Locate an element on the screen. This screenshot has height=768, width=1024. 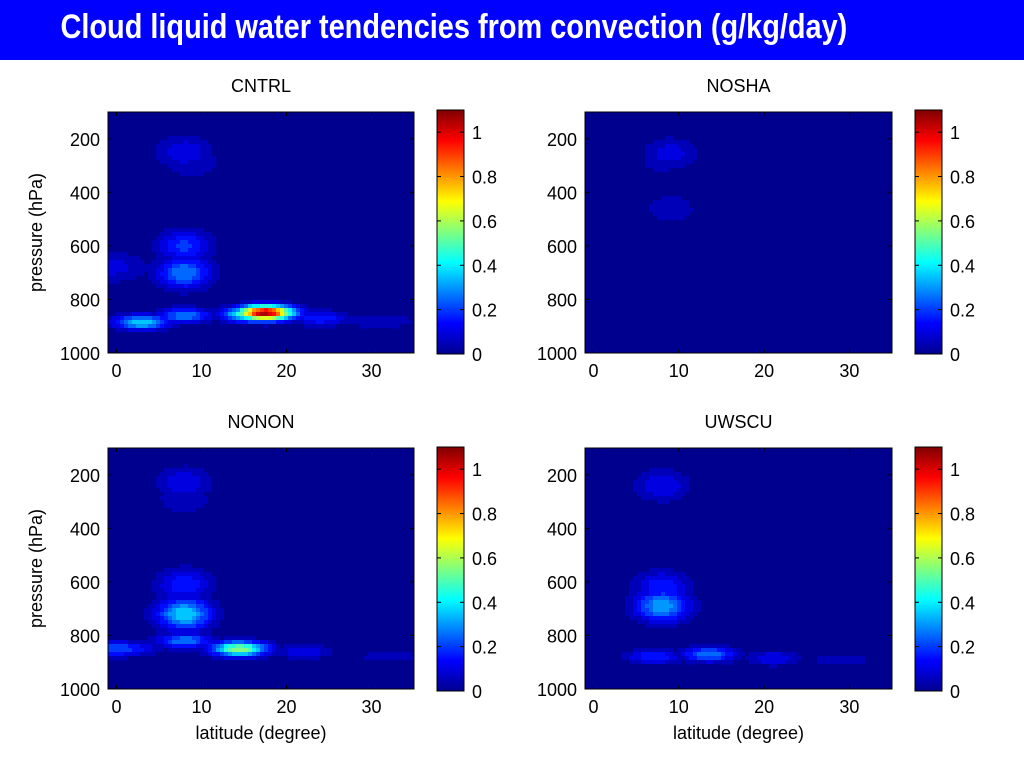
x-tick-label: 30 is located at coordinates (849, 707).